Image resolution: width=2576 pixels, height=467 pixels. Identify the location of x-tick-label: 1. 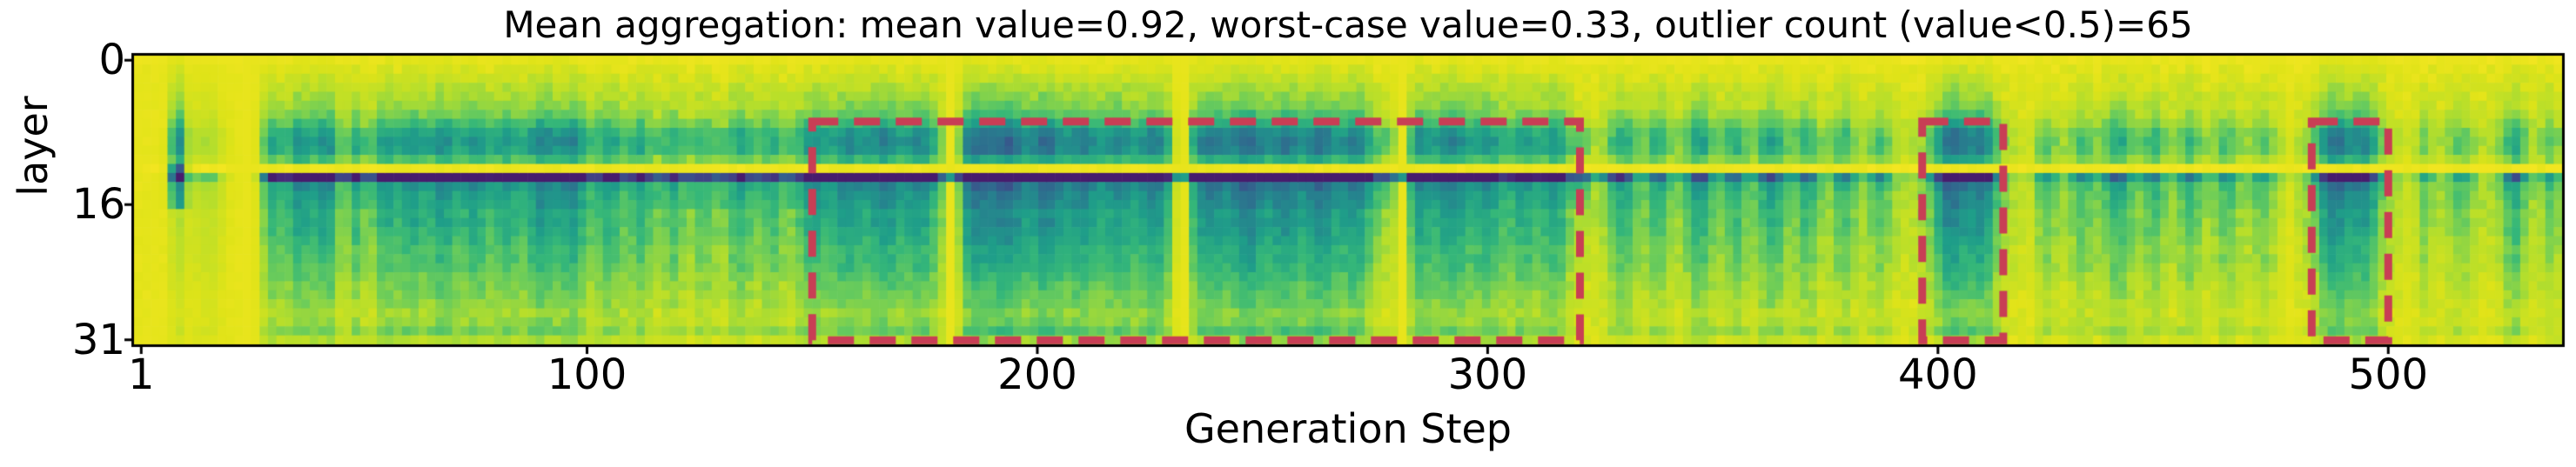
(141, 375).